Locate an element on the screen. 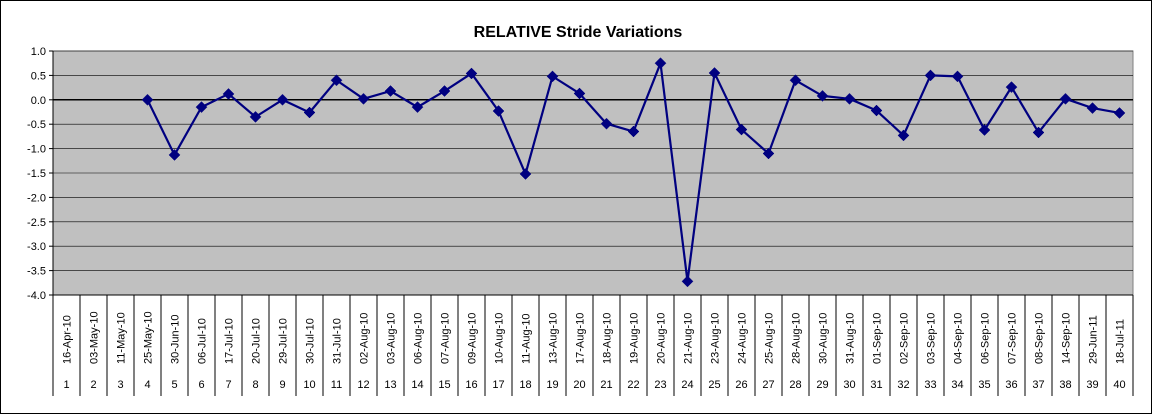 This screenshot has width=1152, height=414. x-tick-label: 20 is located at coordinates (579, 385).